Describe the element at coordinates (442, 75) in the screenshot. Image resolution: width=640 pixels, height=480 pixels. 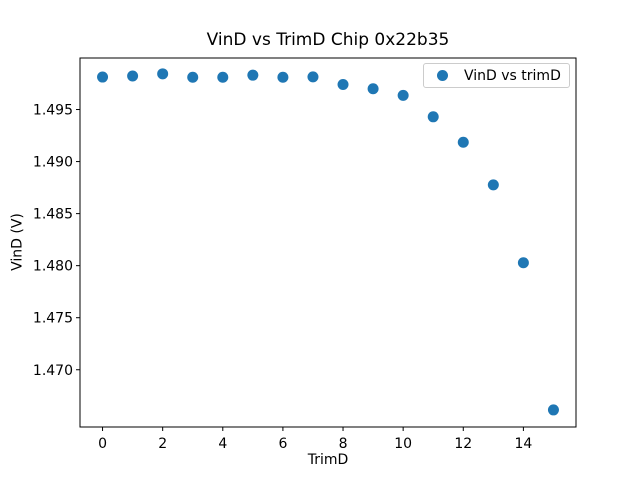
I see `legend-marker-icon` at that location.